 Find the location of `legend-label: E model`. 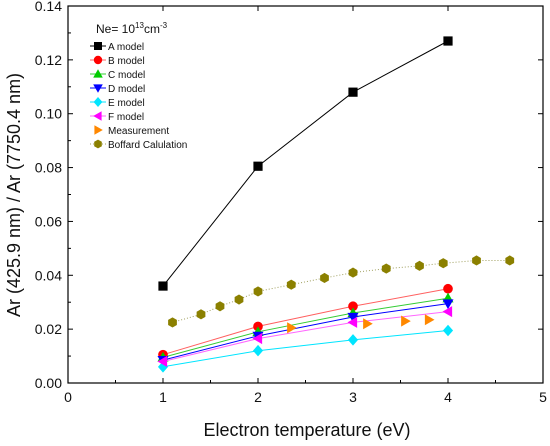

legend-label: E model is located at coordinates (126, 103).